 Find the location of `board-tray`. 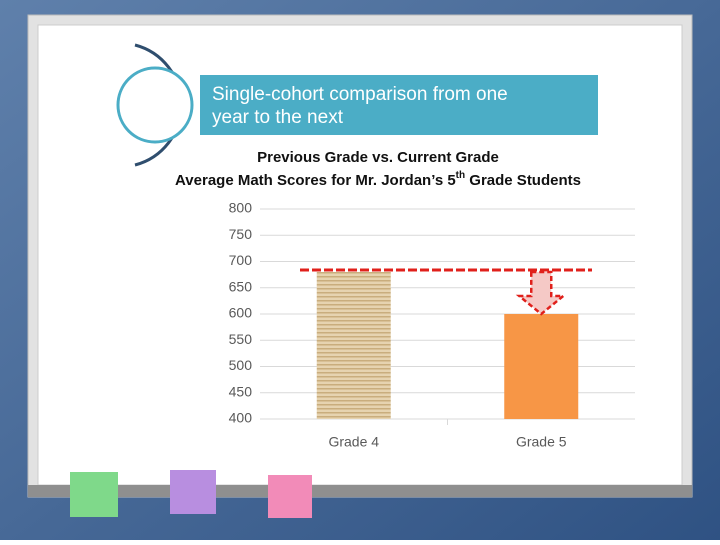

board-tray is located at coordinates (360, 491).